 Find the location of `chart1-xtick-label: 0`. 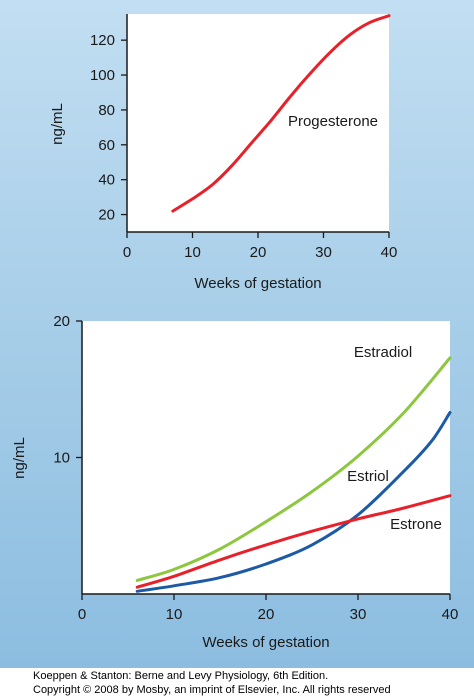

chart1-xtick-label: 0 is located at coordinates (127, 252).